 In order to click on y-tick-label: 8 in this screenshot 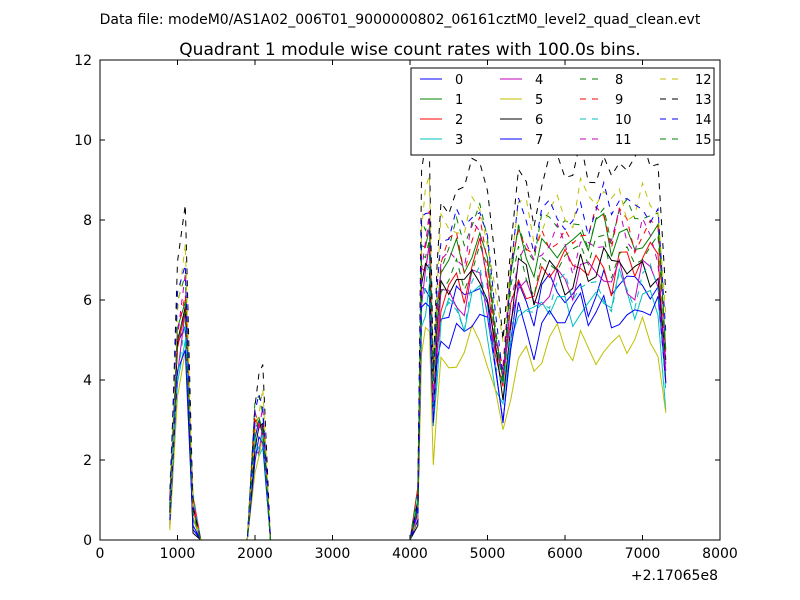, I will do `click(87, 221)`.